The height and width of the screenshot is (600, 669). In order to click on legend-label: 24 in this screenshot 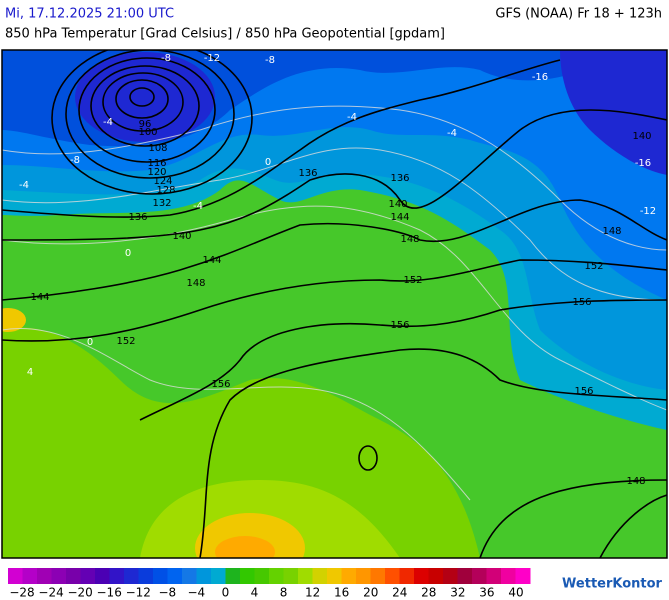, I will do `click(399, 593)`.